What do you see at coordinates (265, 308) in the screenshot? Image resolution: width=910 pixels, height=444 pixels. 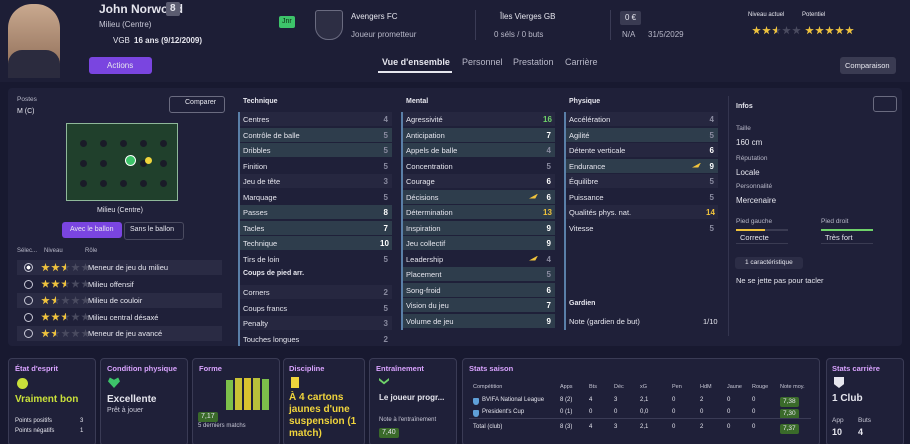 I see `label: Coups francs` at bounding box center [265, 308].